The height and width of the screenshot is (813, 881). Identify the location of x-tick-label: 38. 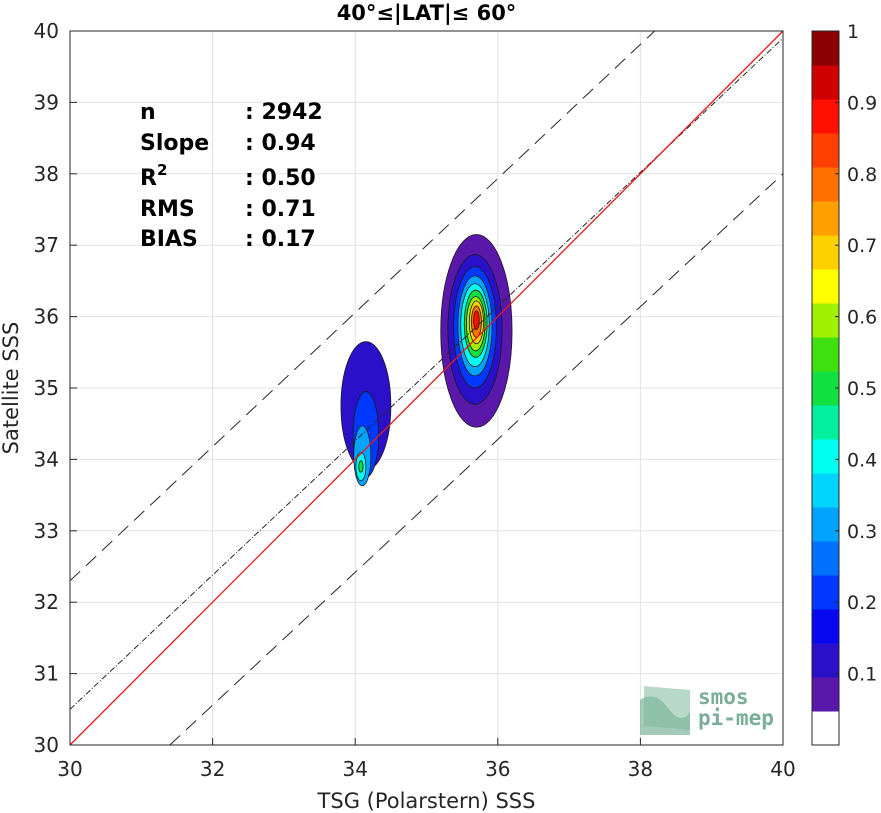
(640, 769).